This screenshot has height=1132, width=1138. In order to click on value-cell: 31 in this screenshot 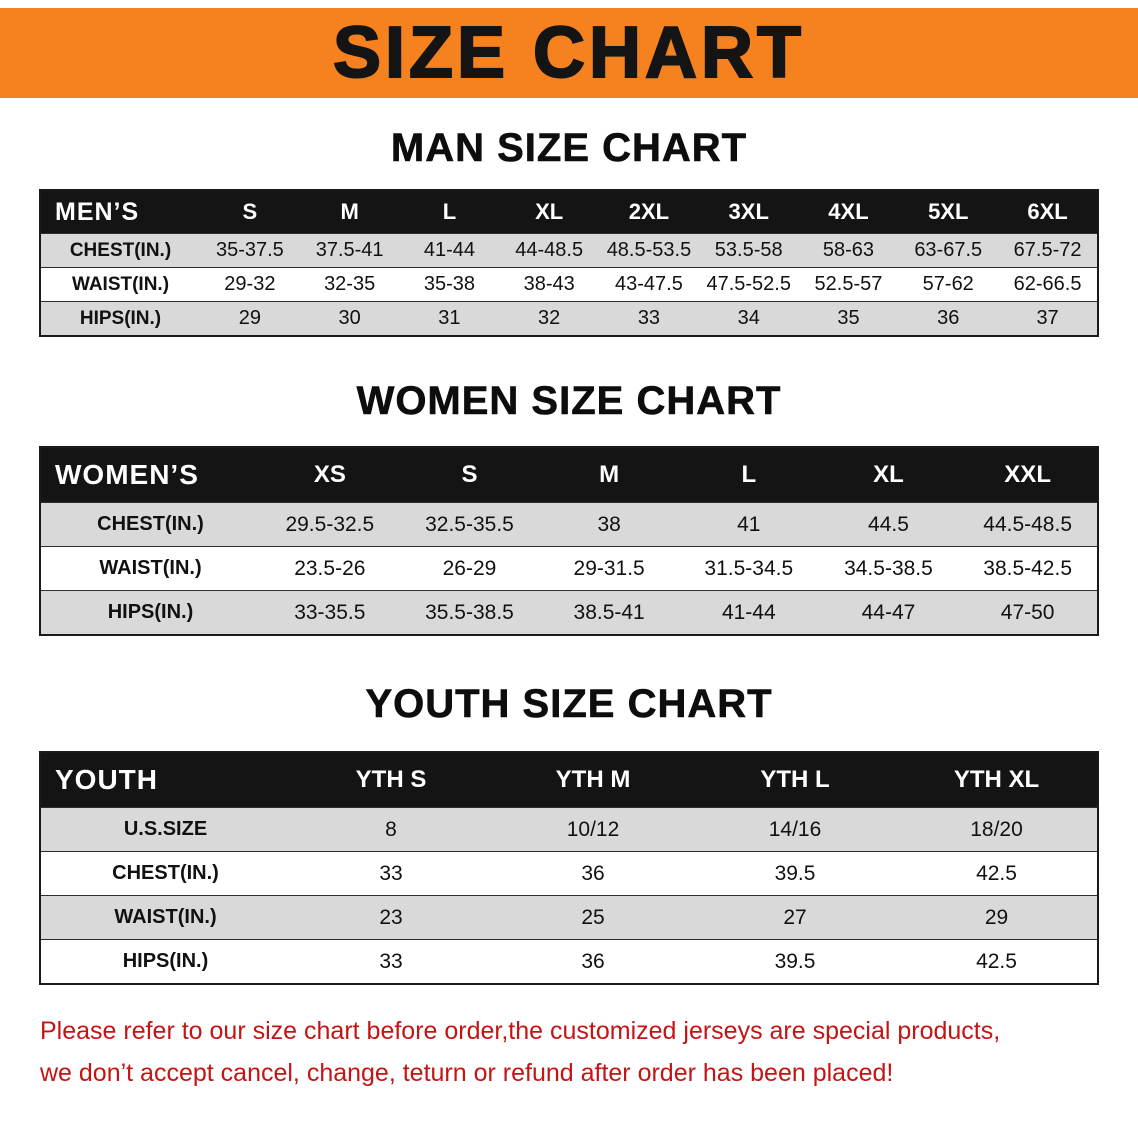, I will do `click(449, 318)`.